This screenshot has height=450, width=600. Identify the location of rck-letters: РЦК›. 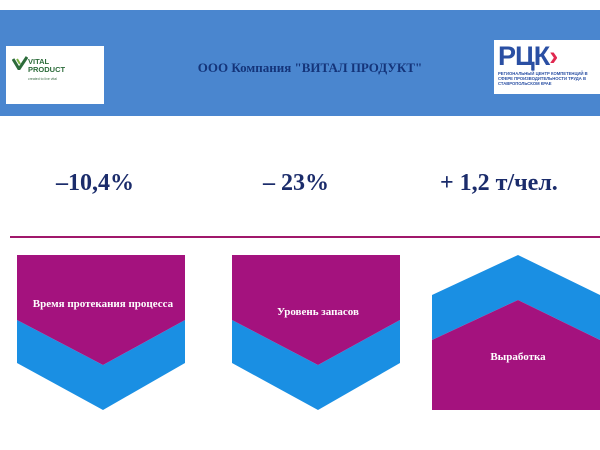
(528, 56).